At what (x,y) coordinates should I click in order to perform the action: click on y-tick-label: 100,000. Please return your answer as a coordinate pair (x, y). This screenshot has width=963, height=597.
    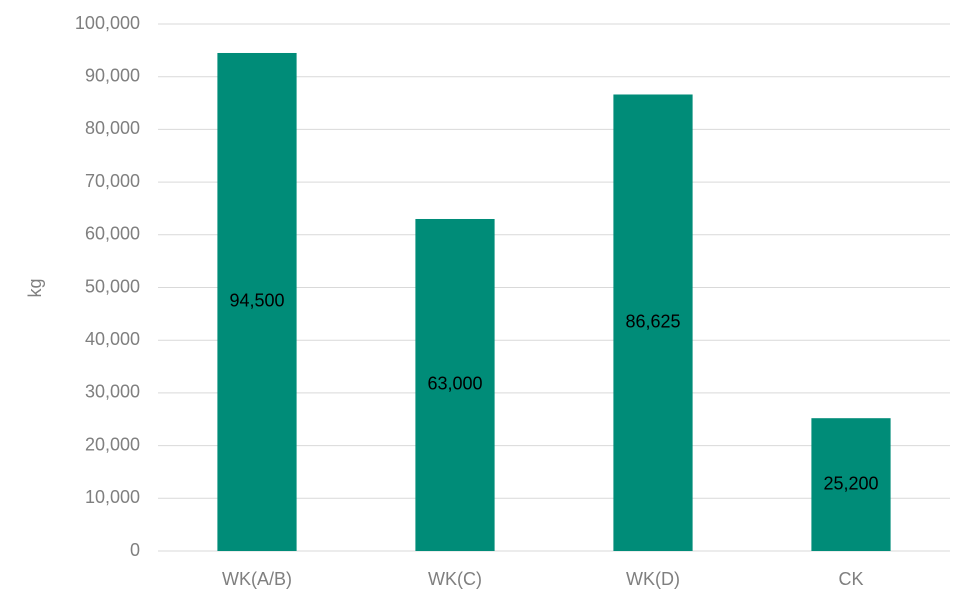
    Looking at the image, I should click on (107, 23).